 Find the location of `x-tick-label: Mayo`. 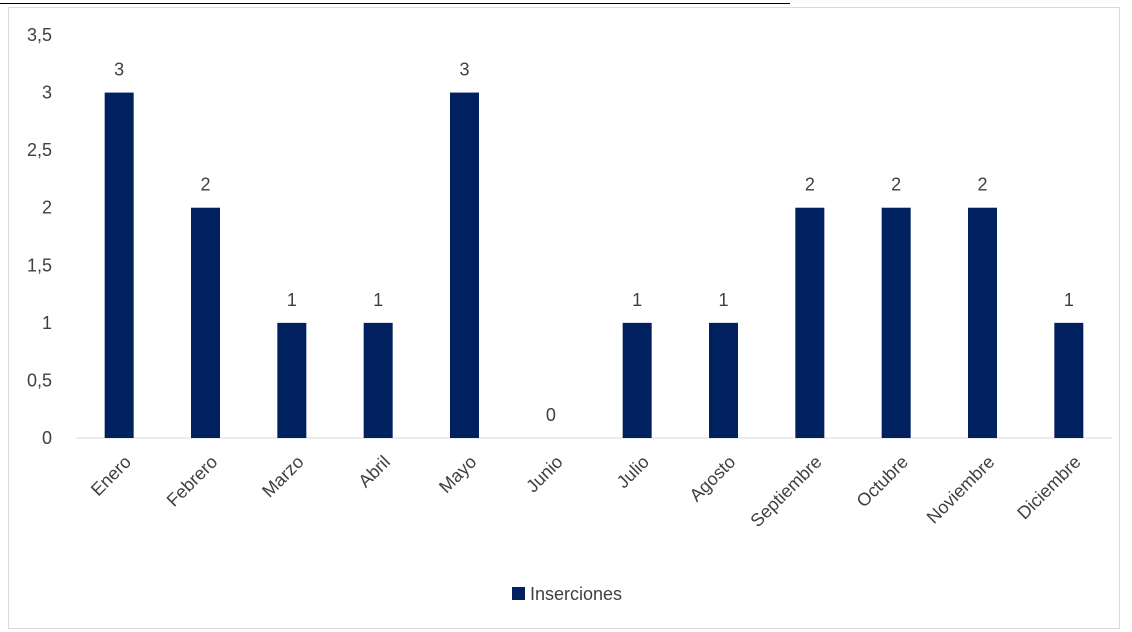

x-tick-label: Mayo is located at coordinates (457, 474).